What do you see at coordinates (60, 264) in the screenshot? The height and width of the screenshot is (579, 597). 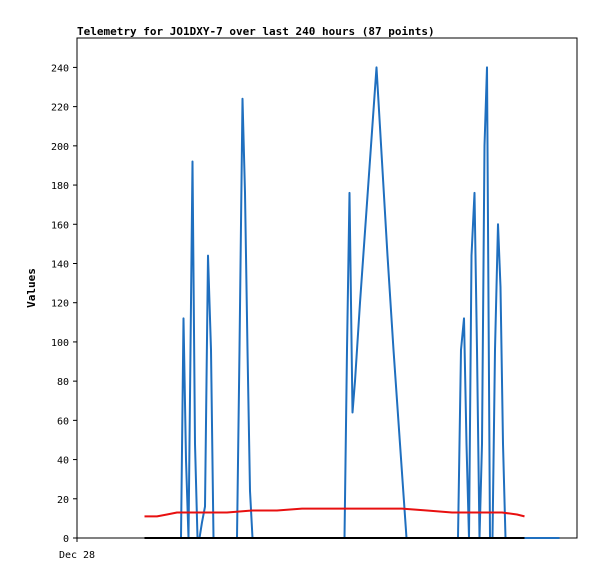 I see `y-tick-label: 140` at bounding box center [60, 264].